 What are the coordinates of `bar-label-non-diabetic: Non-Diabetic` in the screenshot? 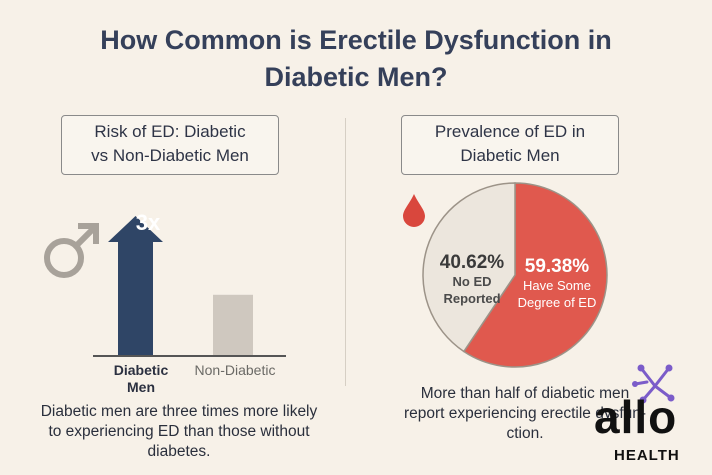 It's located at (235, 370).